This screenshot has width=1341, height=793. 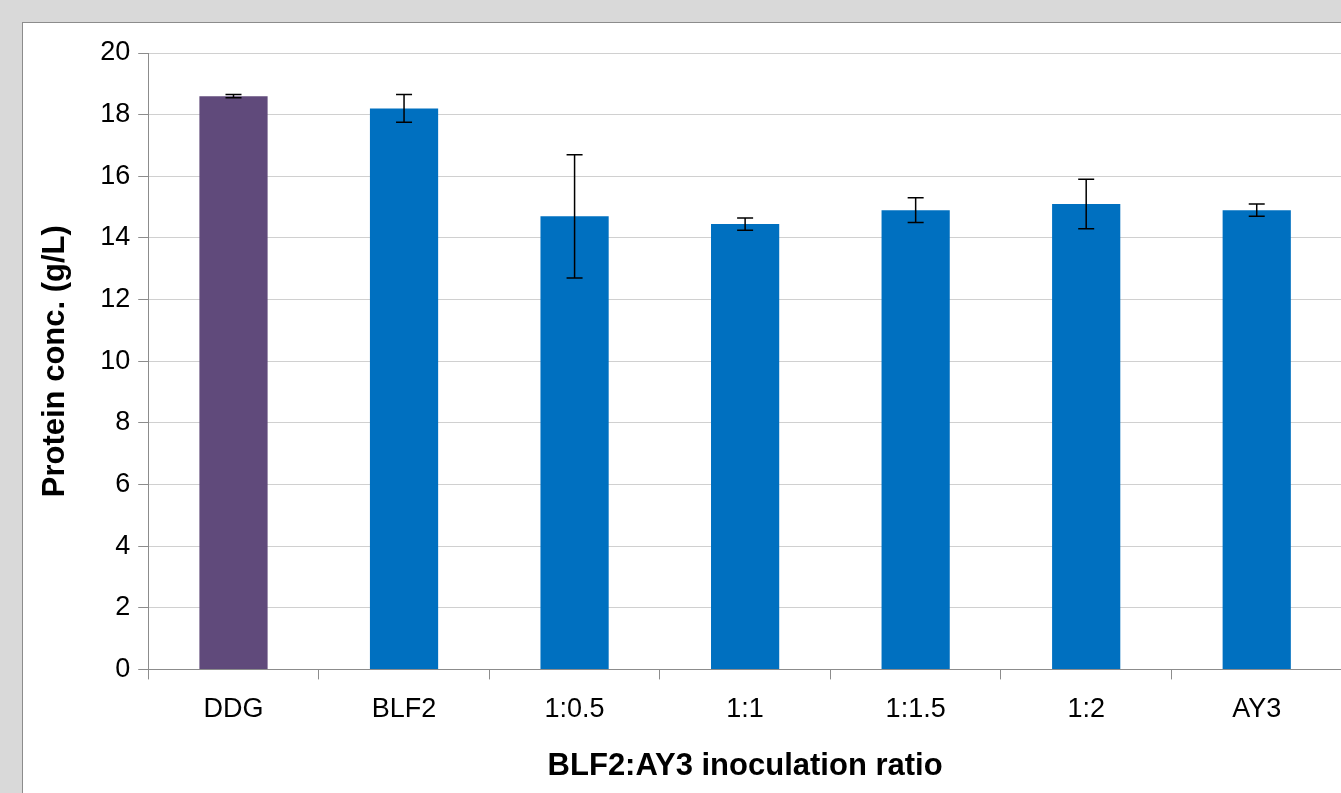 What do you see at coordinates (115, 51) in the screenshot?
I see `y-tick-label: 20` at bounding box center [115, 51].